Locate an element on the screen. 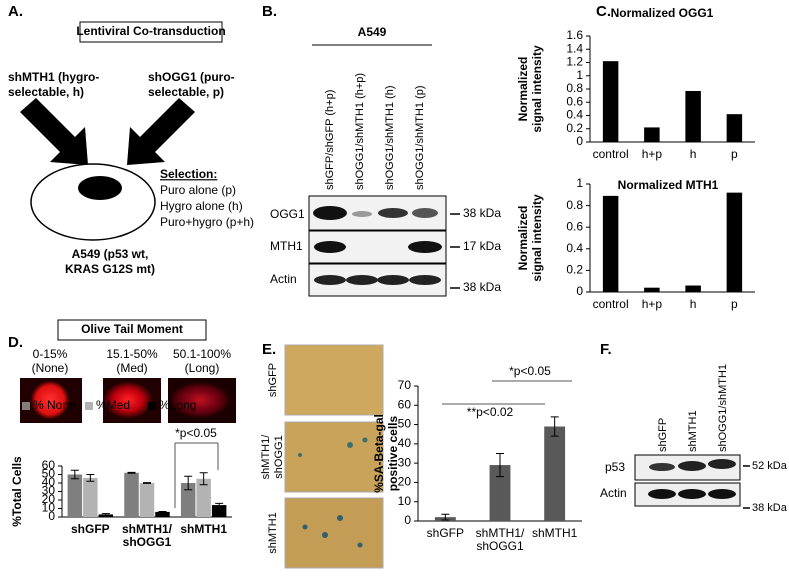 This screenshot has height=582, width=789. cell-line: A549 is located at coordinates (372, 32).